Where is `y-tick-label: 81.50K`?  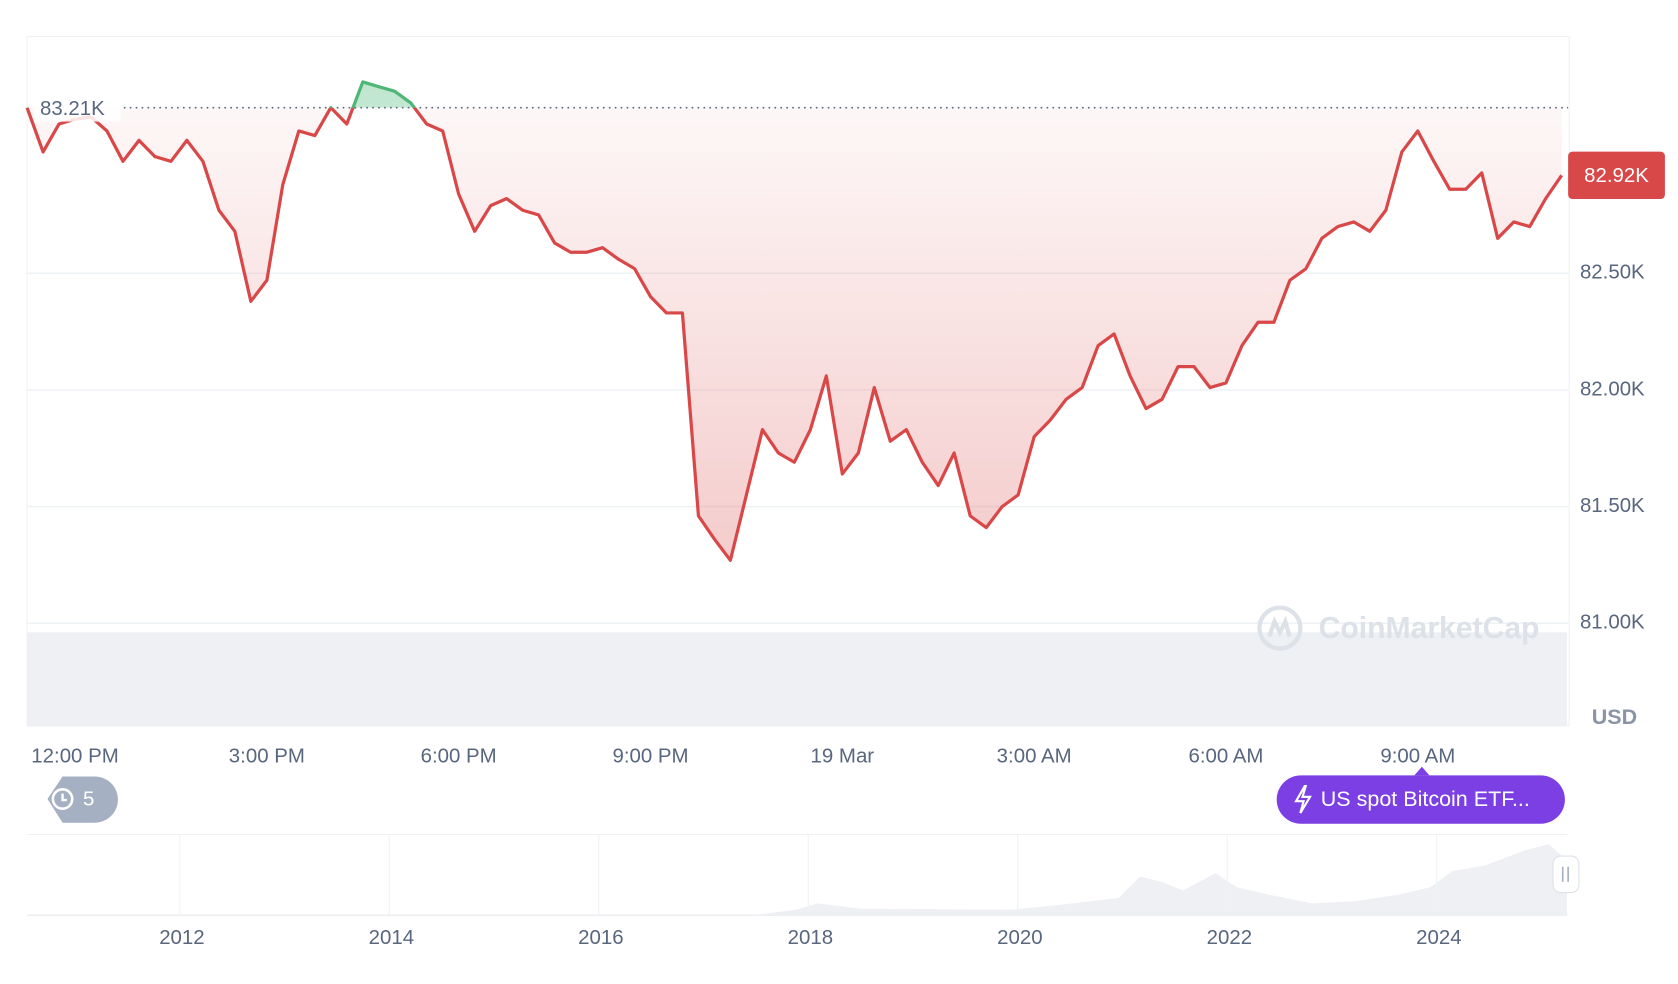
y-tick-label: 81.50K is located at coordinates (1612, 506).